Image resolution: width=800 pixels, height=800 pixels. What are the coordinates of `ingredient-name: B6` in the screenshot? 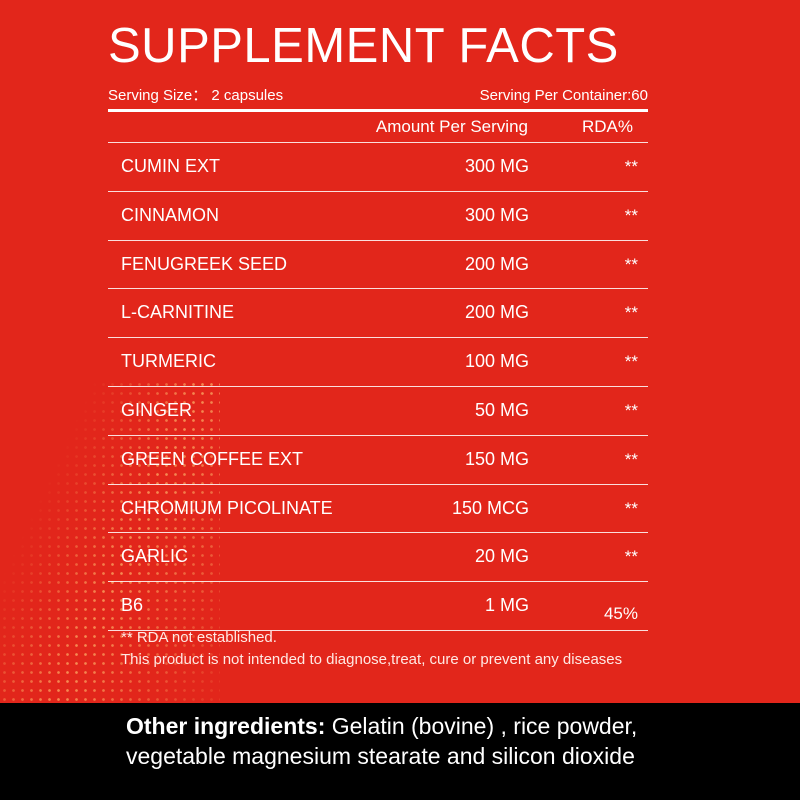 It's located at (132, 605).